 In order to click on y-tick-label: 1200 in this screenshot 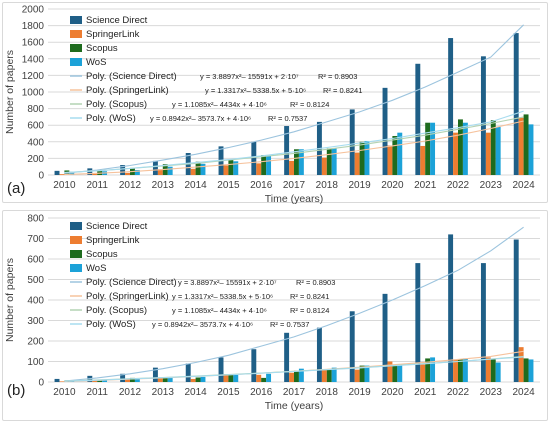, I will do `click(33, 76)`.